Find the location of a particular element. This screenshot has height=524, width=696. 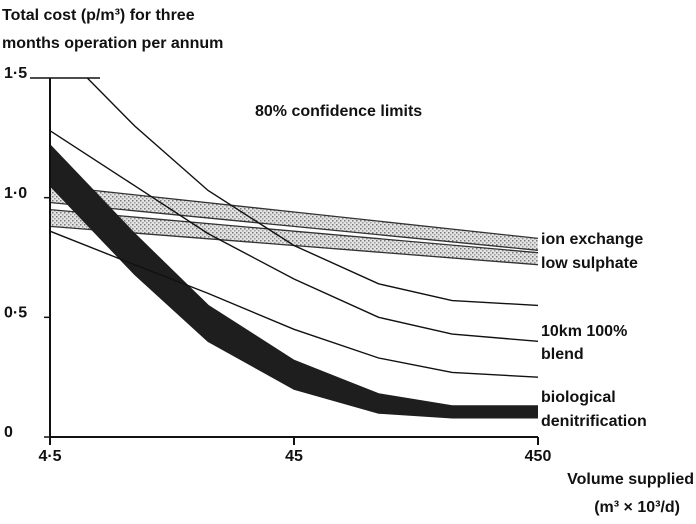

y-tick-label: 0 is located at coordinates (8, 432).